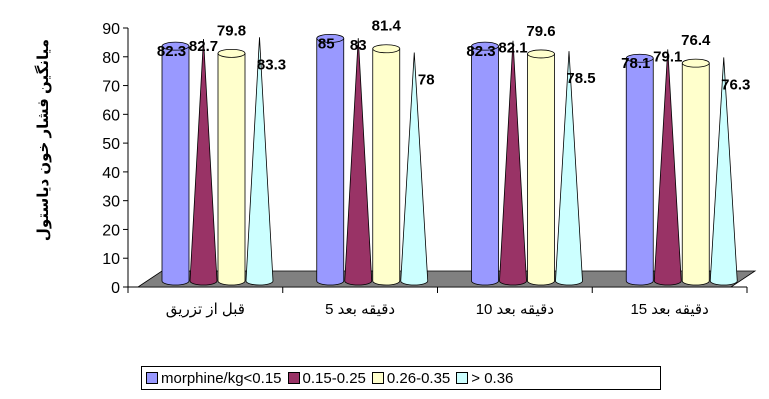 This screenshot has height=399, width=769. Describe the element at coordinates (426, 80) in the screenshot. I see `data-label-4-2: 78` at that location.